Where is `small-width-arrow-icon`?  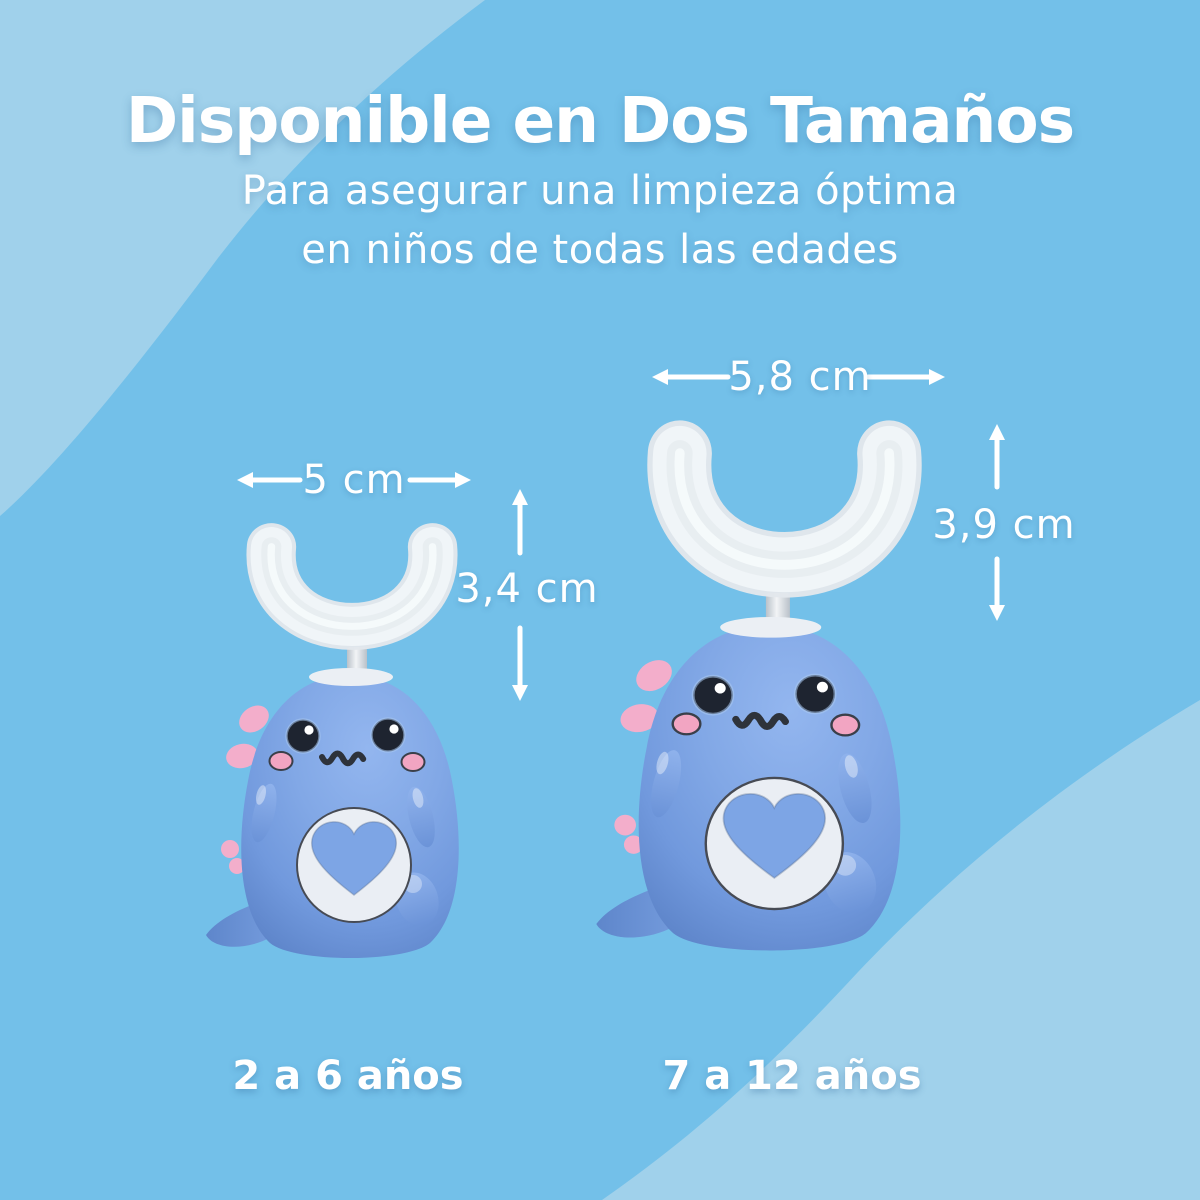
small-width-arrow-icon is located at coordinates (354, 480).